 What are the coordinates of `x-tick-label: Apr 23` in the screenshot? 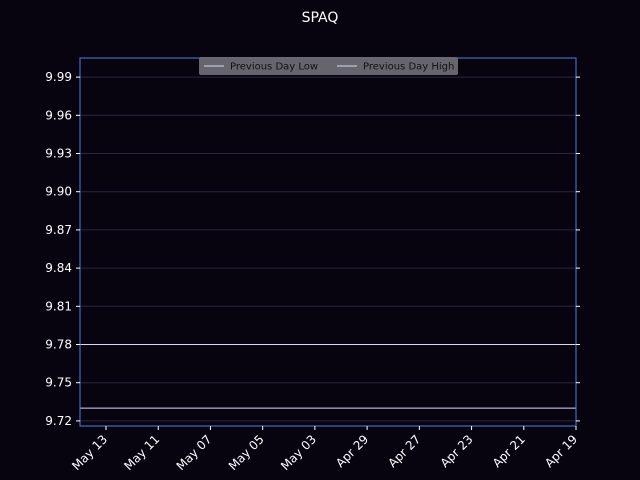 It's located at (457, 451).